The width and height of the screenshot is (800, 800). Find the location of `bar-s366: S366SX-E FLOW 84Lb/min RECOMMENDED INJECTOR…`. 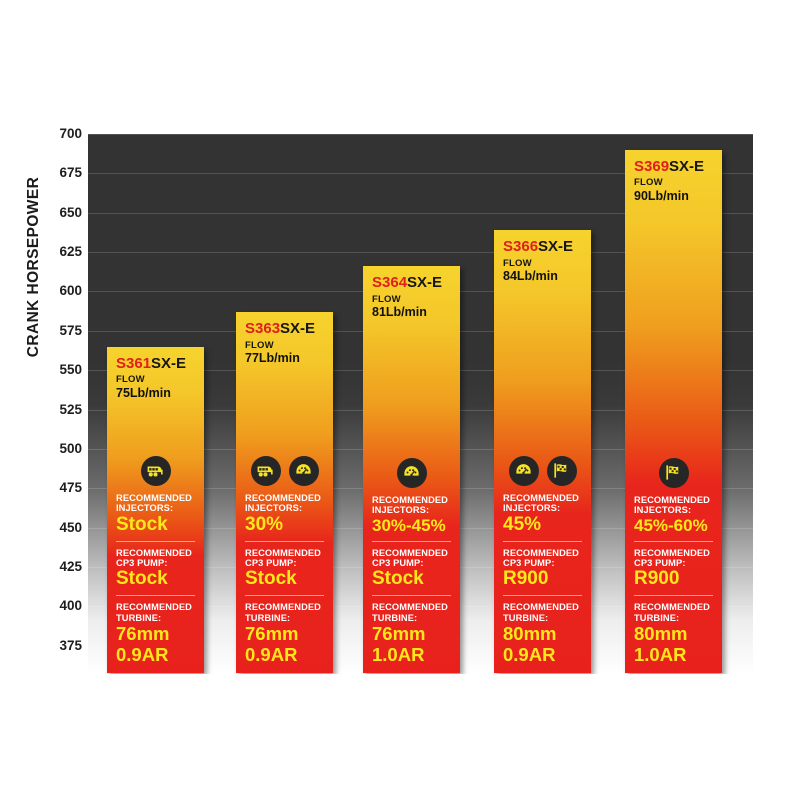

bar-s366: S366SX-E FLOW 84Lb/min RECOMMENDED INJECTOR… is located at coordinates (542, 451).